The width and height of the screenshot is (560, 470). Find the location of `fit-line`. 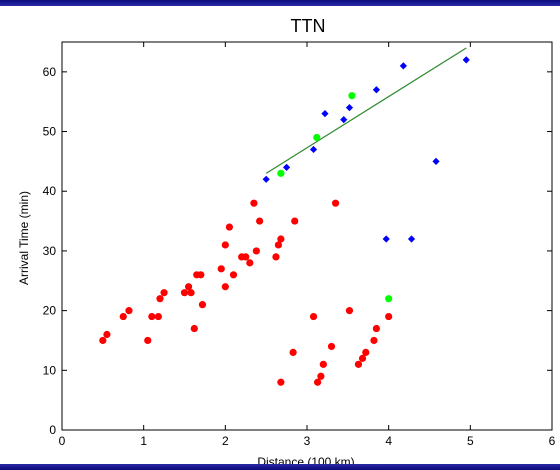

fit-line is located at coordinates (366, 110).